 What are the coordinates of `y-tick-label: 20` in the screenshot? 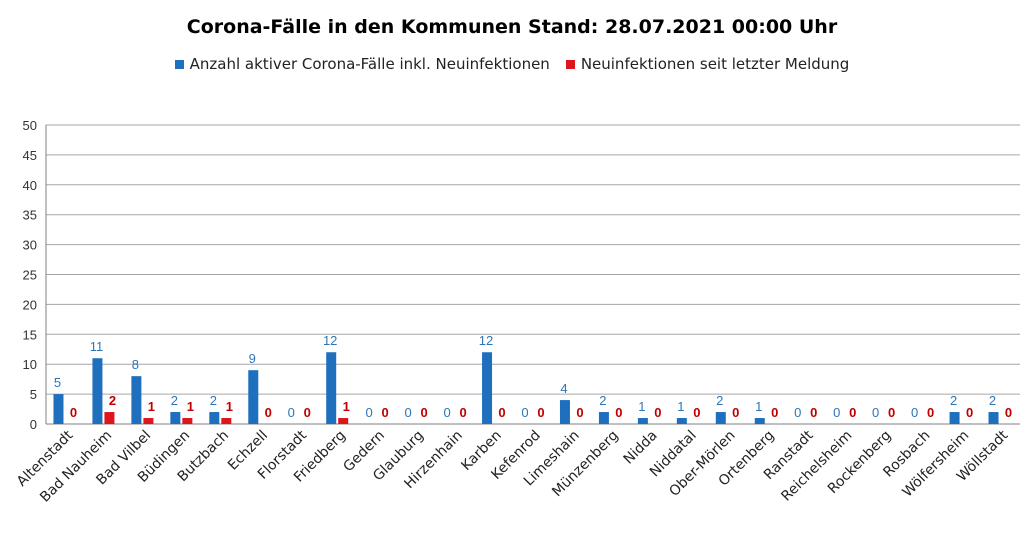 It's located at (30, 304).